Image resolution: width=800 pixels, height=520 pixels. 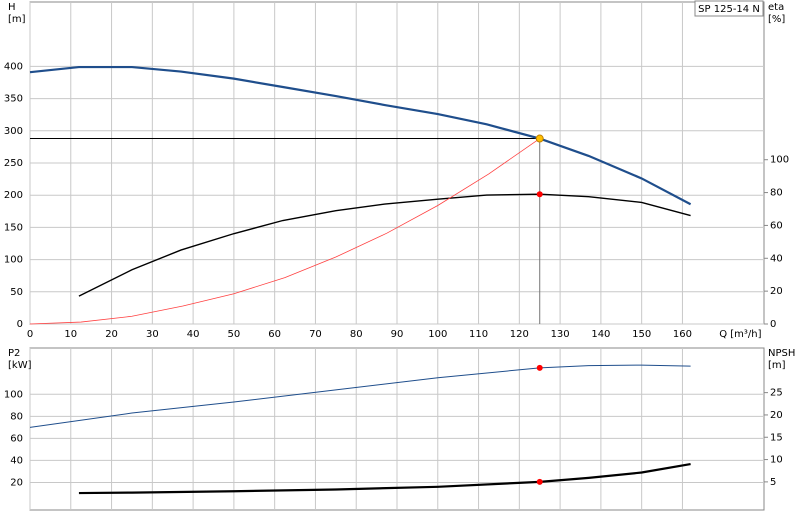 I want to click on x-tick-label: 30, so click(x=152, y=334).